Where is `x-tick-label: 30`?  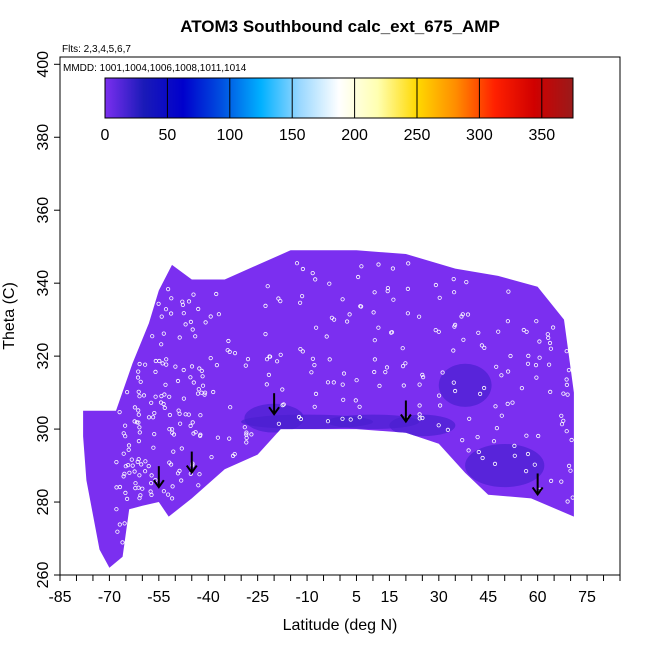 x-tick-label: 30 is located at coordinates (439, 597).